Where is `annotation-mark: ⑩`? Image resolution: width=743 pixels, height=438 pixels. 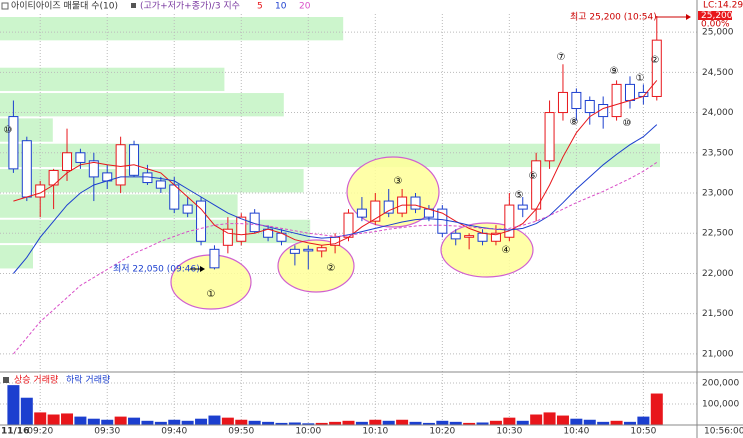 annotation-mark: ⑩ is located at coordinates (8, 130).